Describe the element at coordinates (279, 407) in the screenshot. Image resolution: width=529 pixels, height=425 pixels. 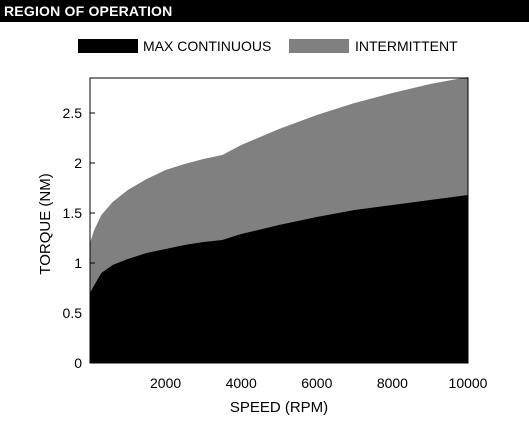
I see `x-axis-label: SPEED (RPM)` at that location.